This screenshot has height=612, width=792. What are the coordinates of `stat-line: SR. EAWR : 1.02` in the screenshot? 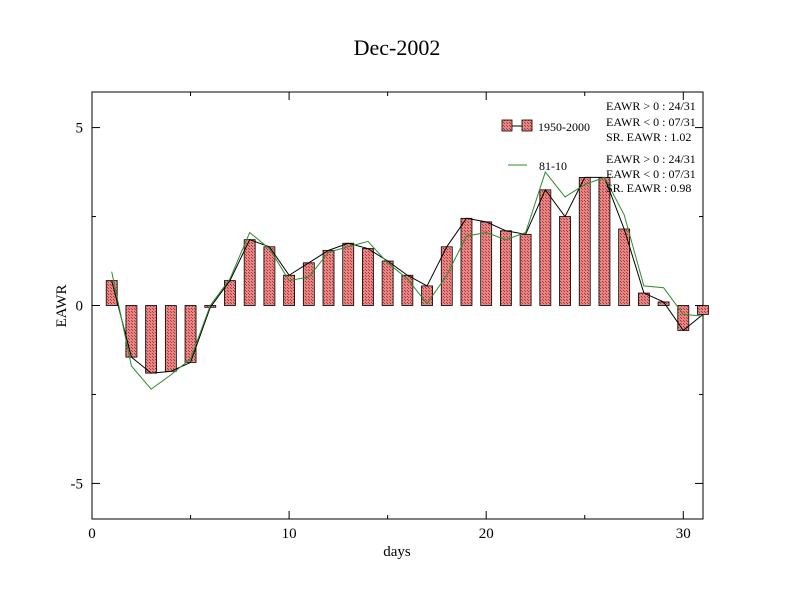 It's located at (648, 137).